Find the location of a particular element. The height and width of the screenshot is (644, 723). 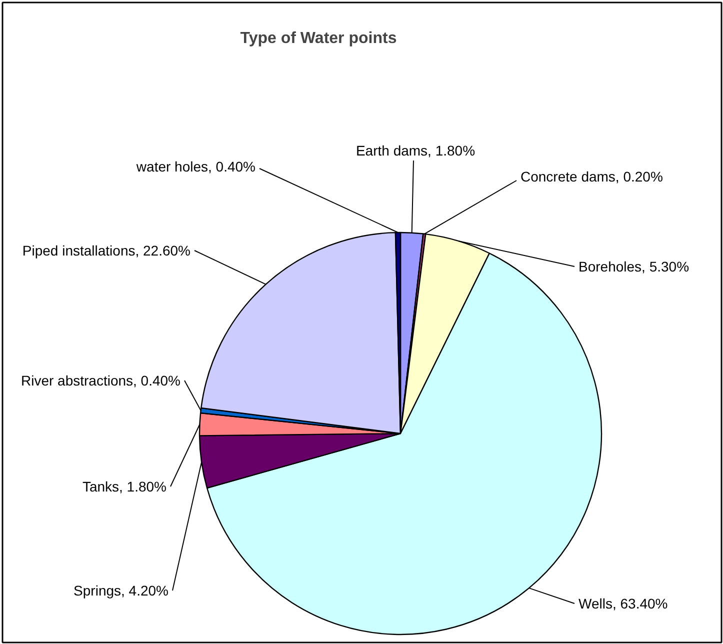

slice-label: Earth dams, 1.80% is located at coordinates (416, 150).